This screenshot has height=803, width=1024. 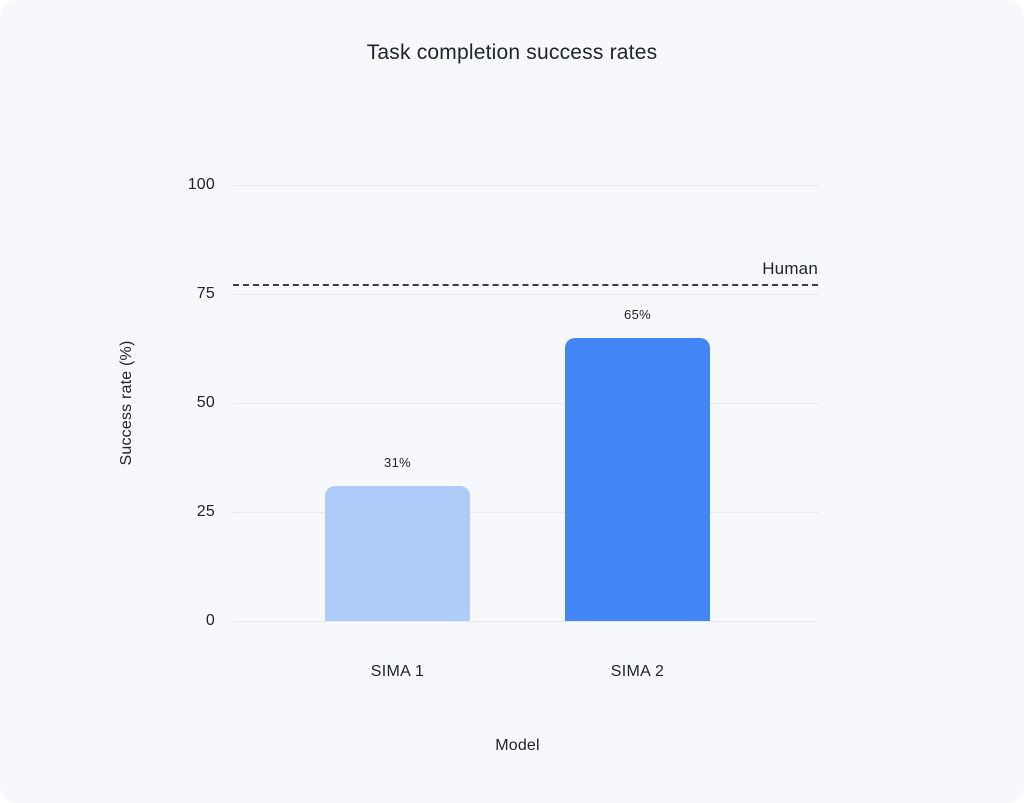 I want to click on y-tick-label-25: 25, so click(x=205, y=511).